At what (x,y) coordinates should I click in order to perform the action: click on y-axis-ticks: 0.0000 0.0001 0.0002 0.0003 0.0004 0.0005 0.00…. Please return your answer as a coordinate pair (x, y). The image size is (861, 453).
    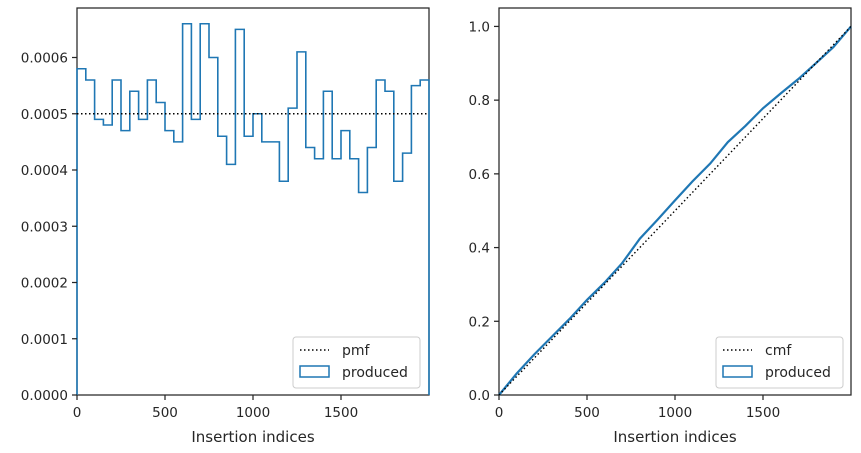
    Looking at the image, I should click on (49, 227).